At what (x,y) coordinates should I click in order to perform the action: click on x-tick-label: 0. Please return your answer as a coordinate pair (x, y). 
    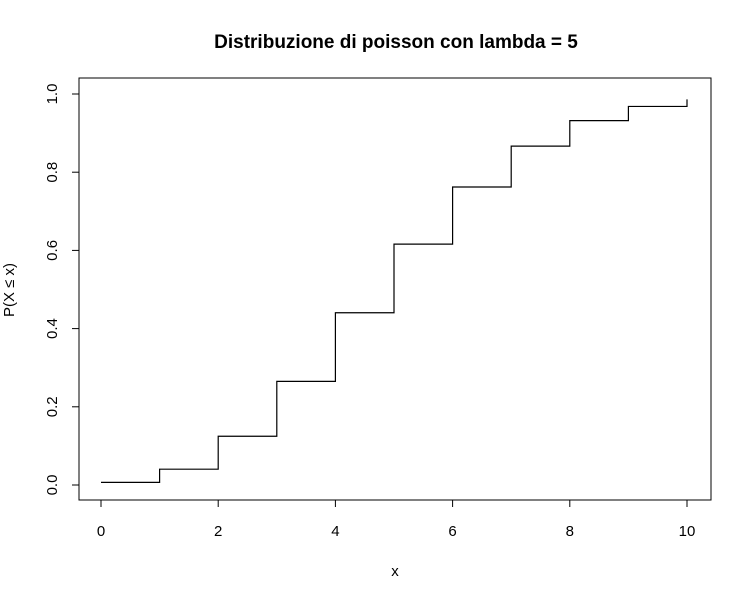
    Looking at the image, I should click on (101, 531).